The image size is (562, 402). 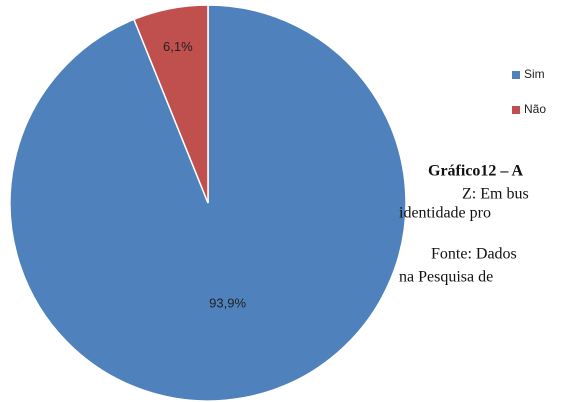 What do you see at coordinates (445, 213) in the screenshot?
I see `caption-line: identidade pro` at bounding box center [445, 213].